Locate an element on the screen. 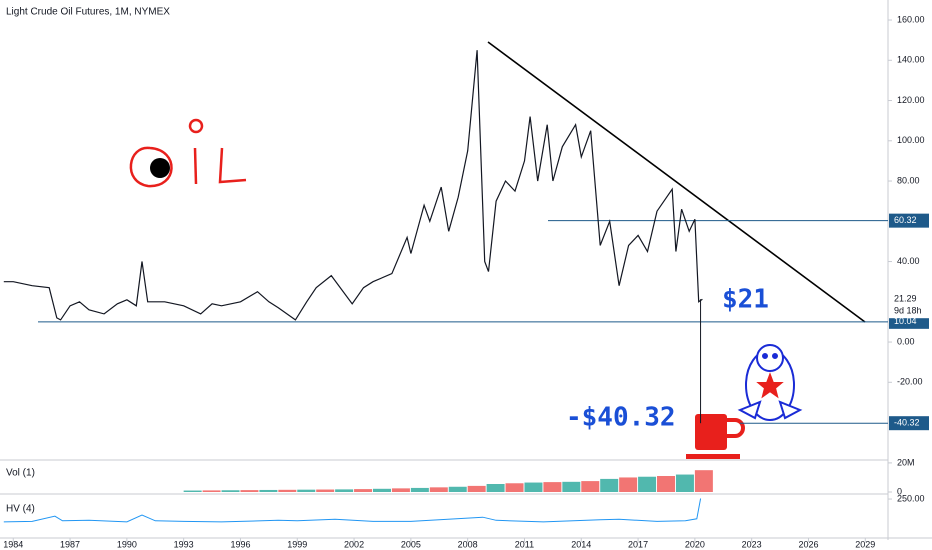  x-tick-label: 2017 is located at coordinates (638, 544).